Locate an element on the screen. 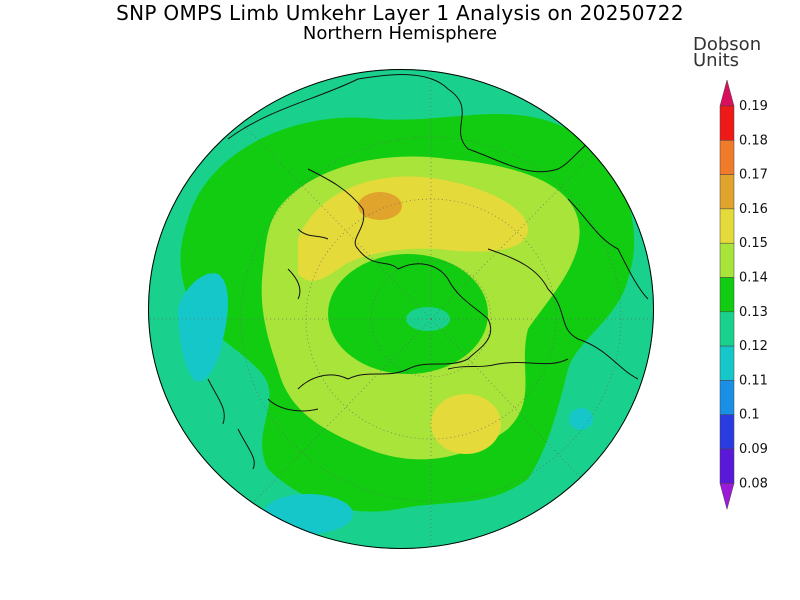 The image size is (800, 600). colorbar-tick-label: 0.11 is located at coordinates (753, 380).